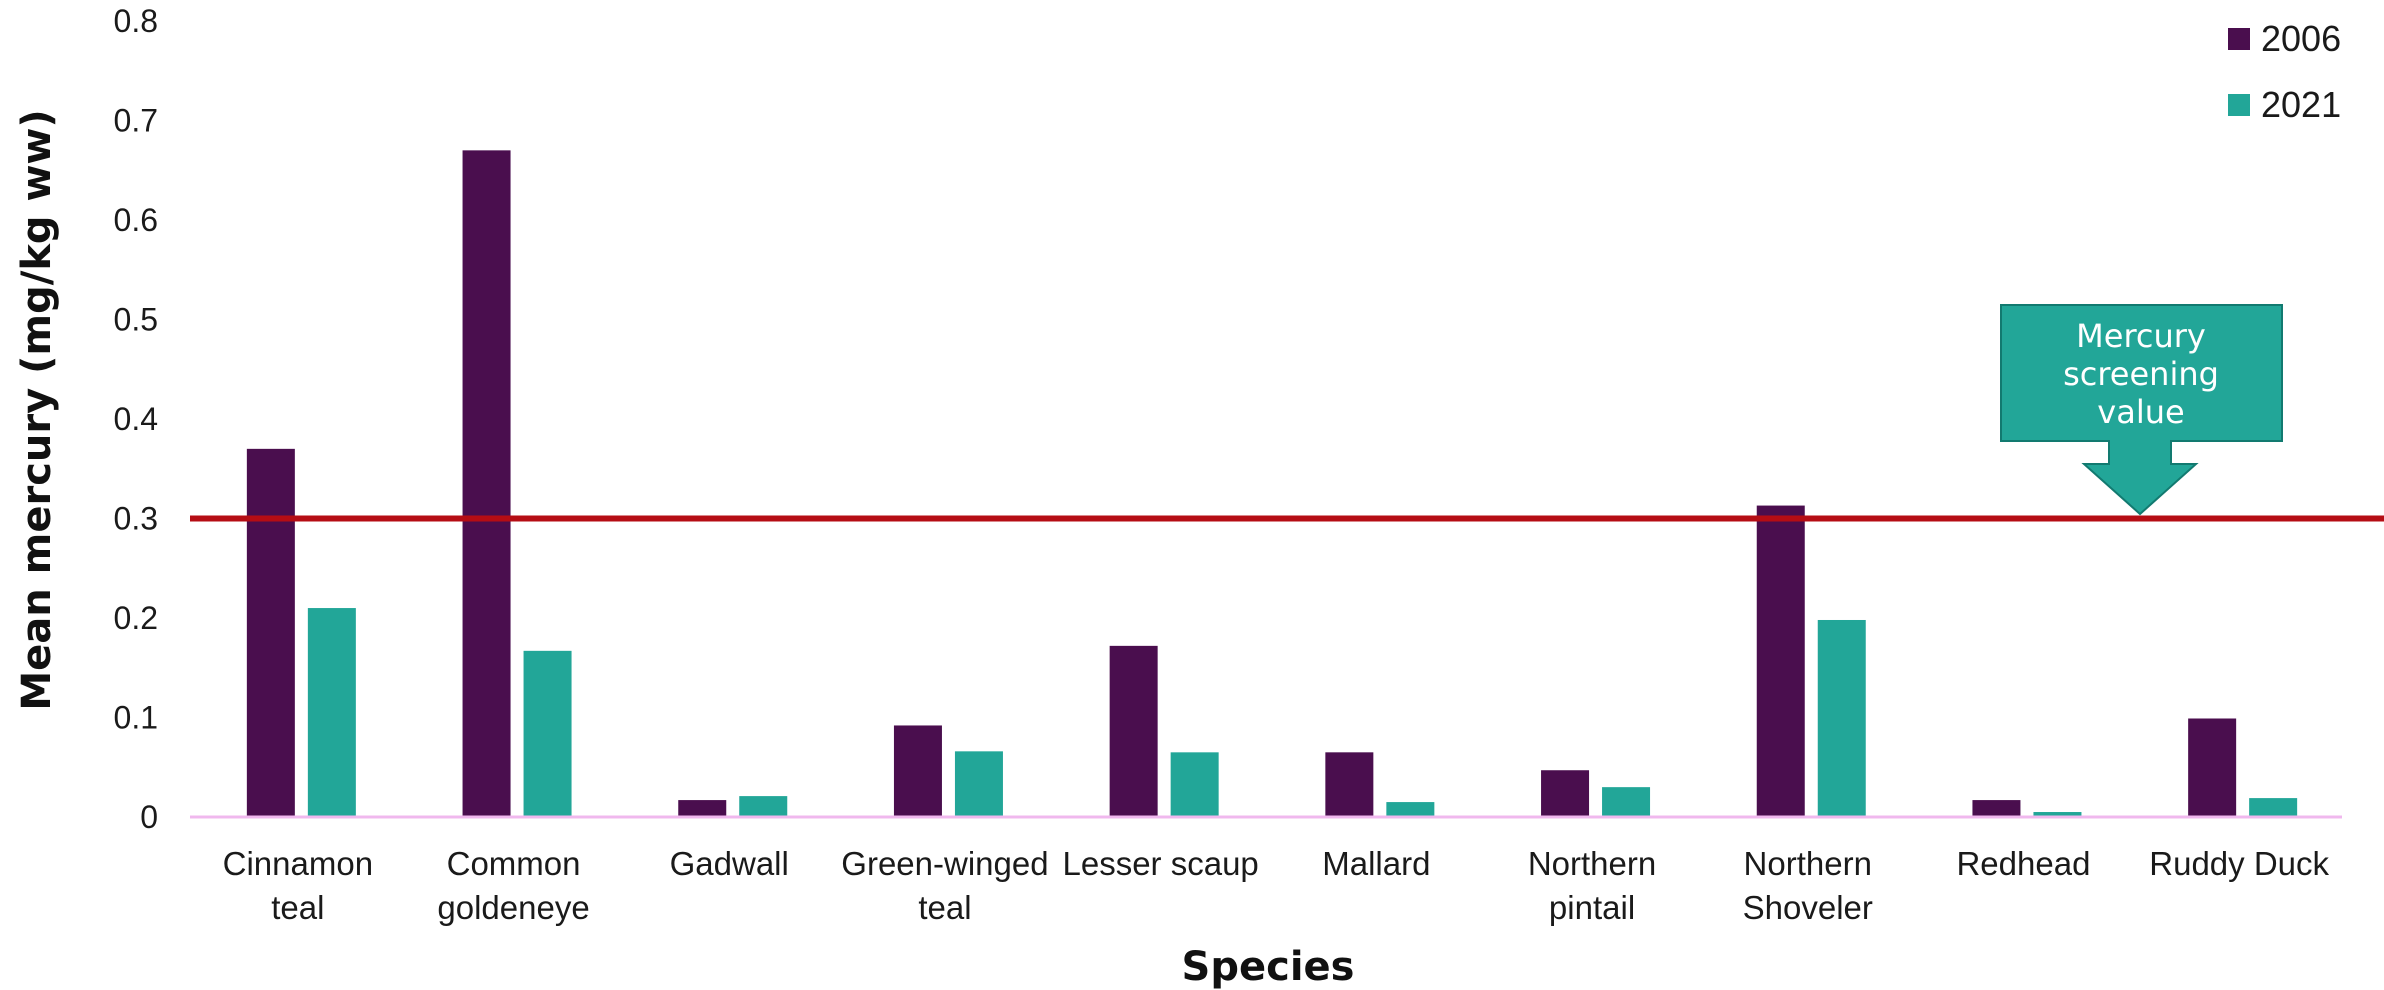  Describe the element at coordinates (513, 885) in the screenshot. I see `x-category-label: Common goldeneye` at that location.